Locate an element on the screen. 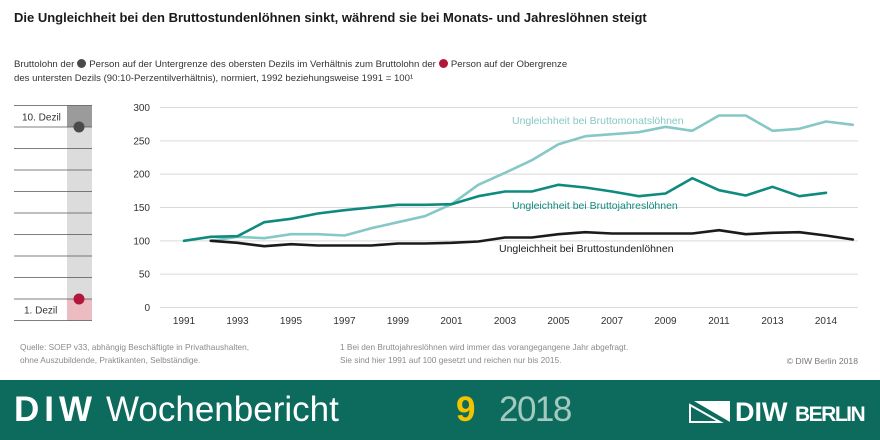  x-tick-label: 1991 is located at coordinates (184, 321).